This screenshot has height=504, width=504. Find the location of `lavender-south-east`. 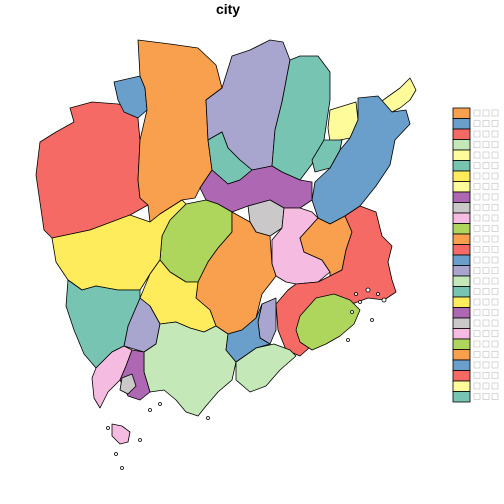

lavender-south-east is located at coordinates (267, 321).